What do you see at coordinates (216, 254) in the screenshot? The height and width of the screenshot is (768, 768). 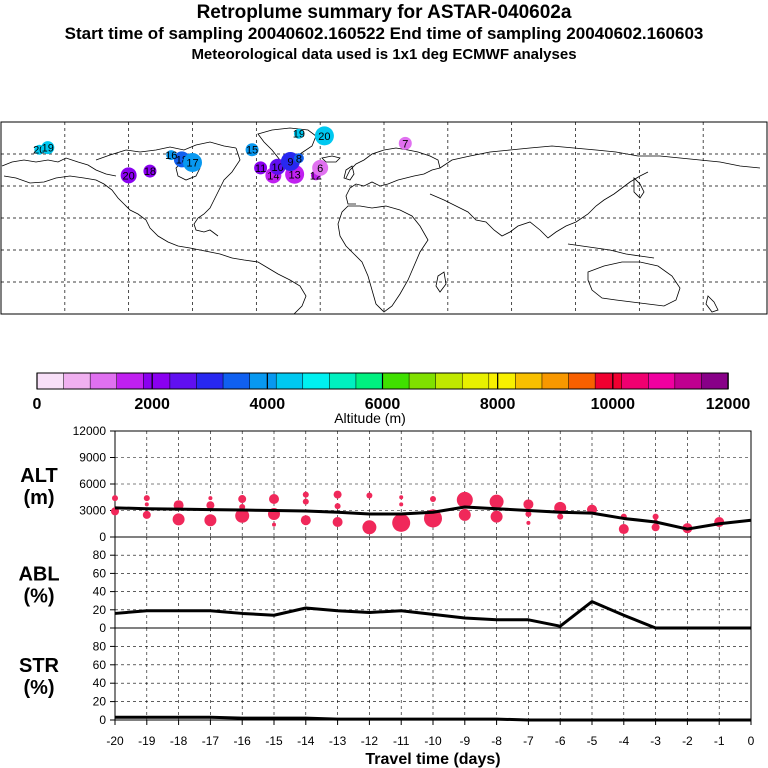 I see `coast-central-america` at bounding box center [216, 254].